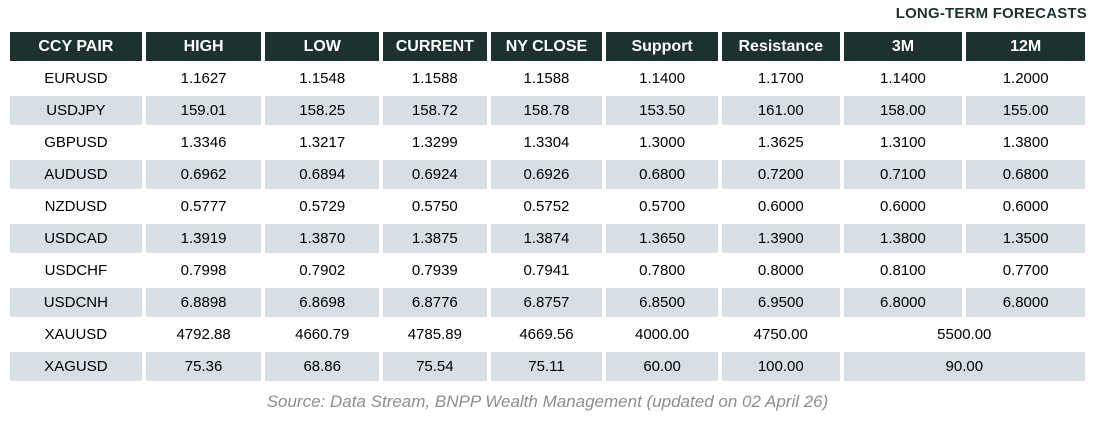 The width and height of the screenshot is (1095, 421). I want to click on cell-pair: XAGUSD, so click(76, 366).